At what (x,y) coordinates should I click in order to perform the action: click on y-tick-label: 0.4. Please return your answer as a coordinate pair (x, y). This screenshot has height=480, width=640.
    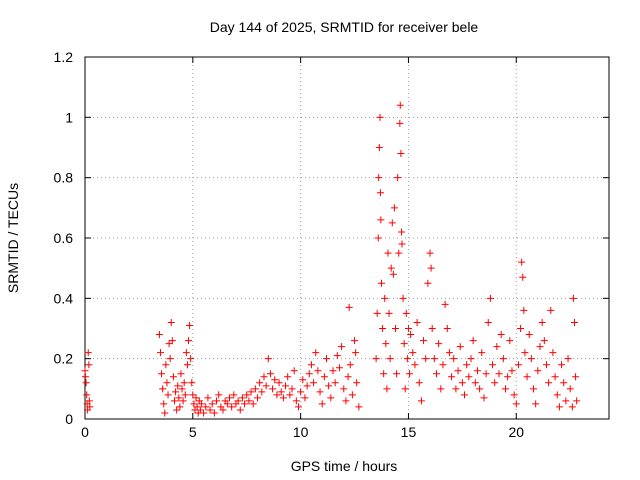
    Looking at the image, I should click on (64, 298).